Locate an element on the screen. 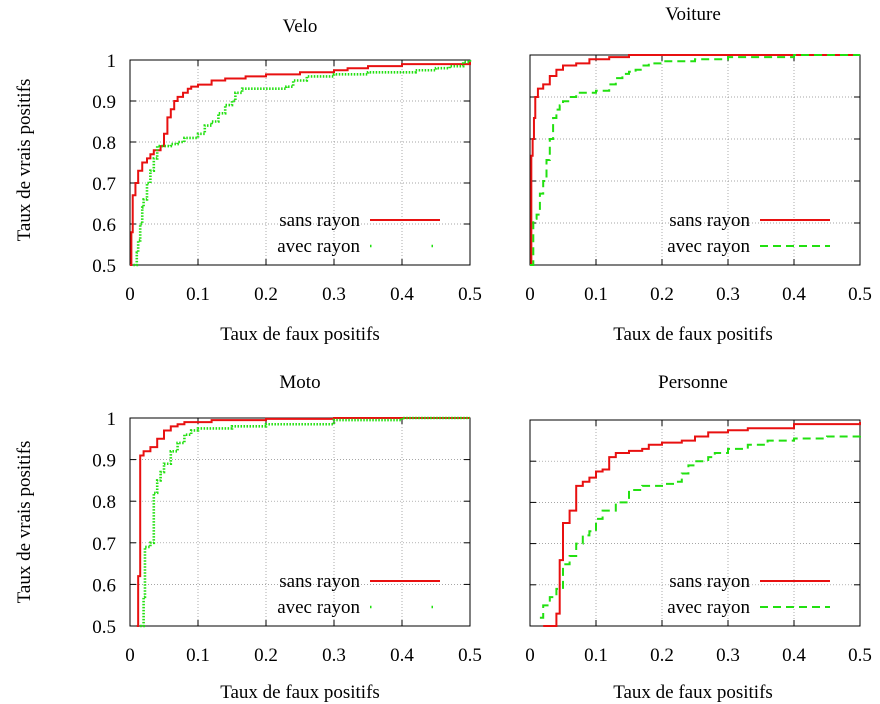 This screenshot has height=704, width=880. chart-title: Velo is located at coordinates (300, 26).